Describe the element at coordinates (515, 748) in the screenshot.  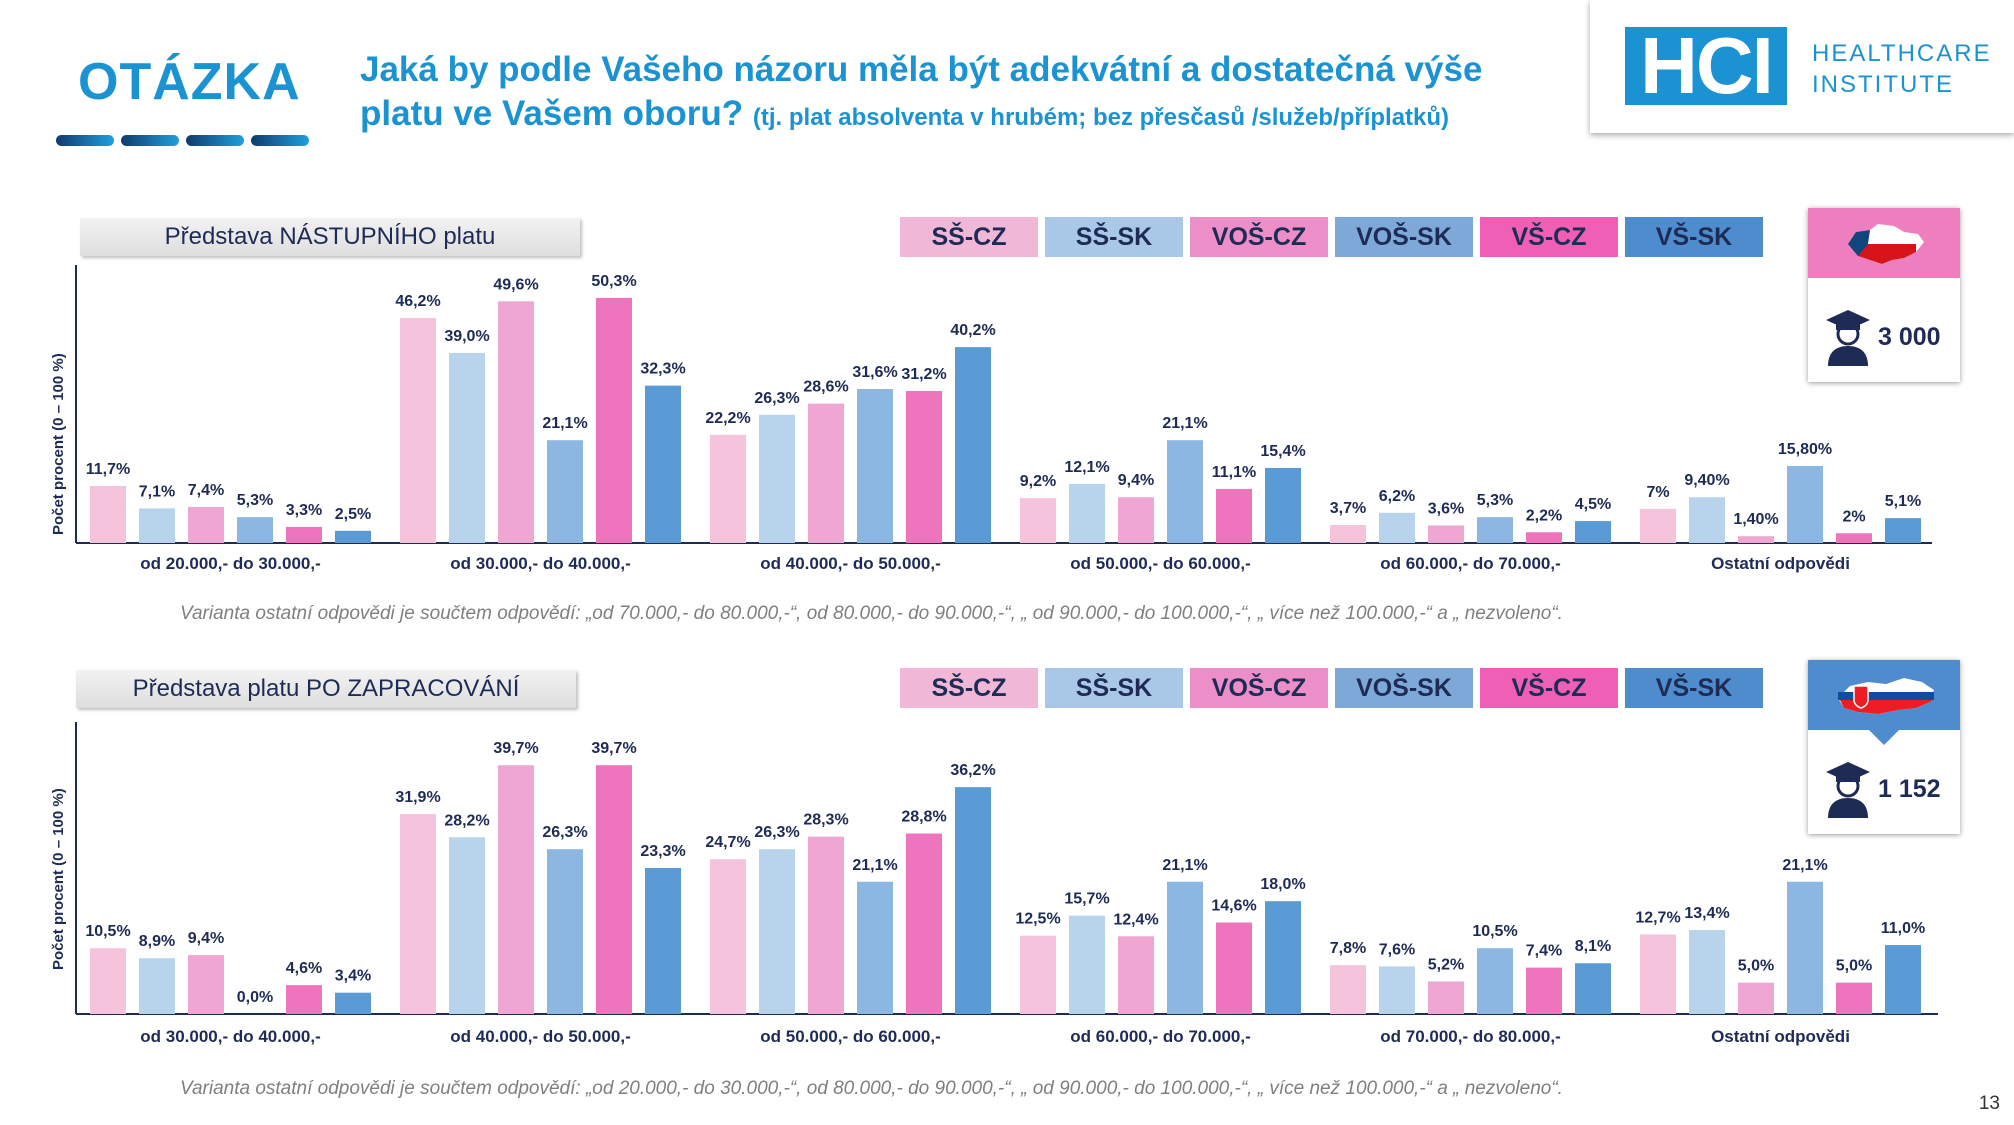
I see `data-label: 39,7%` at that location.